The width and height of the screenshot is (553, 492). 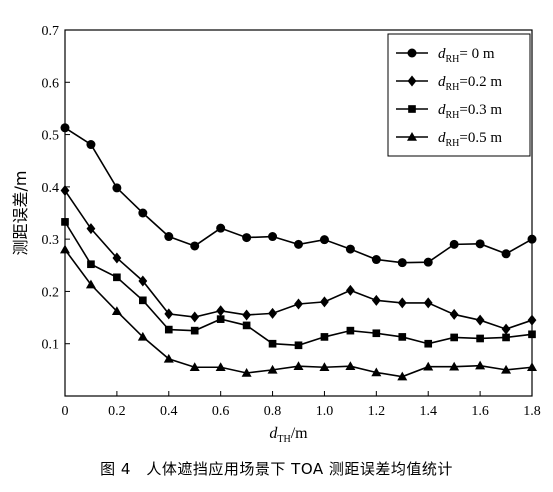 I want to click on x-tick-label: 1.4, so click(x=428, y=411).